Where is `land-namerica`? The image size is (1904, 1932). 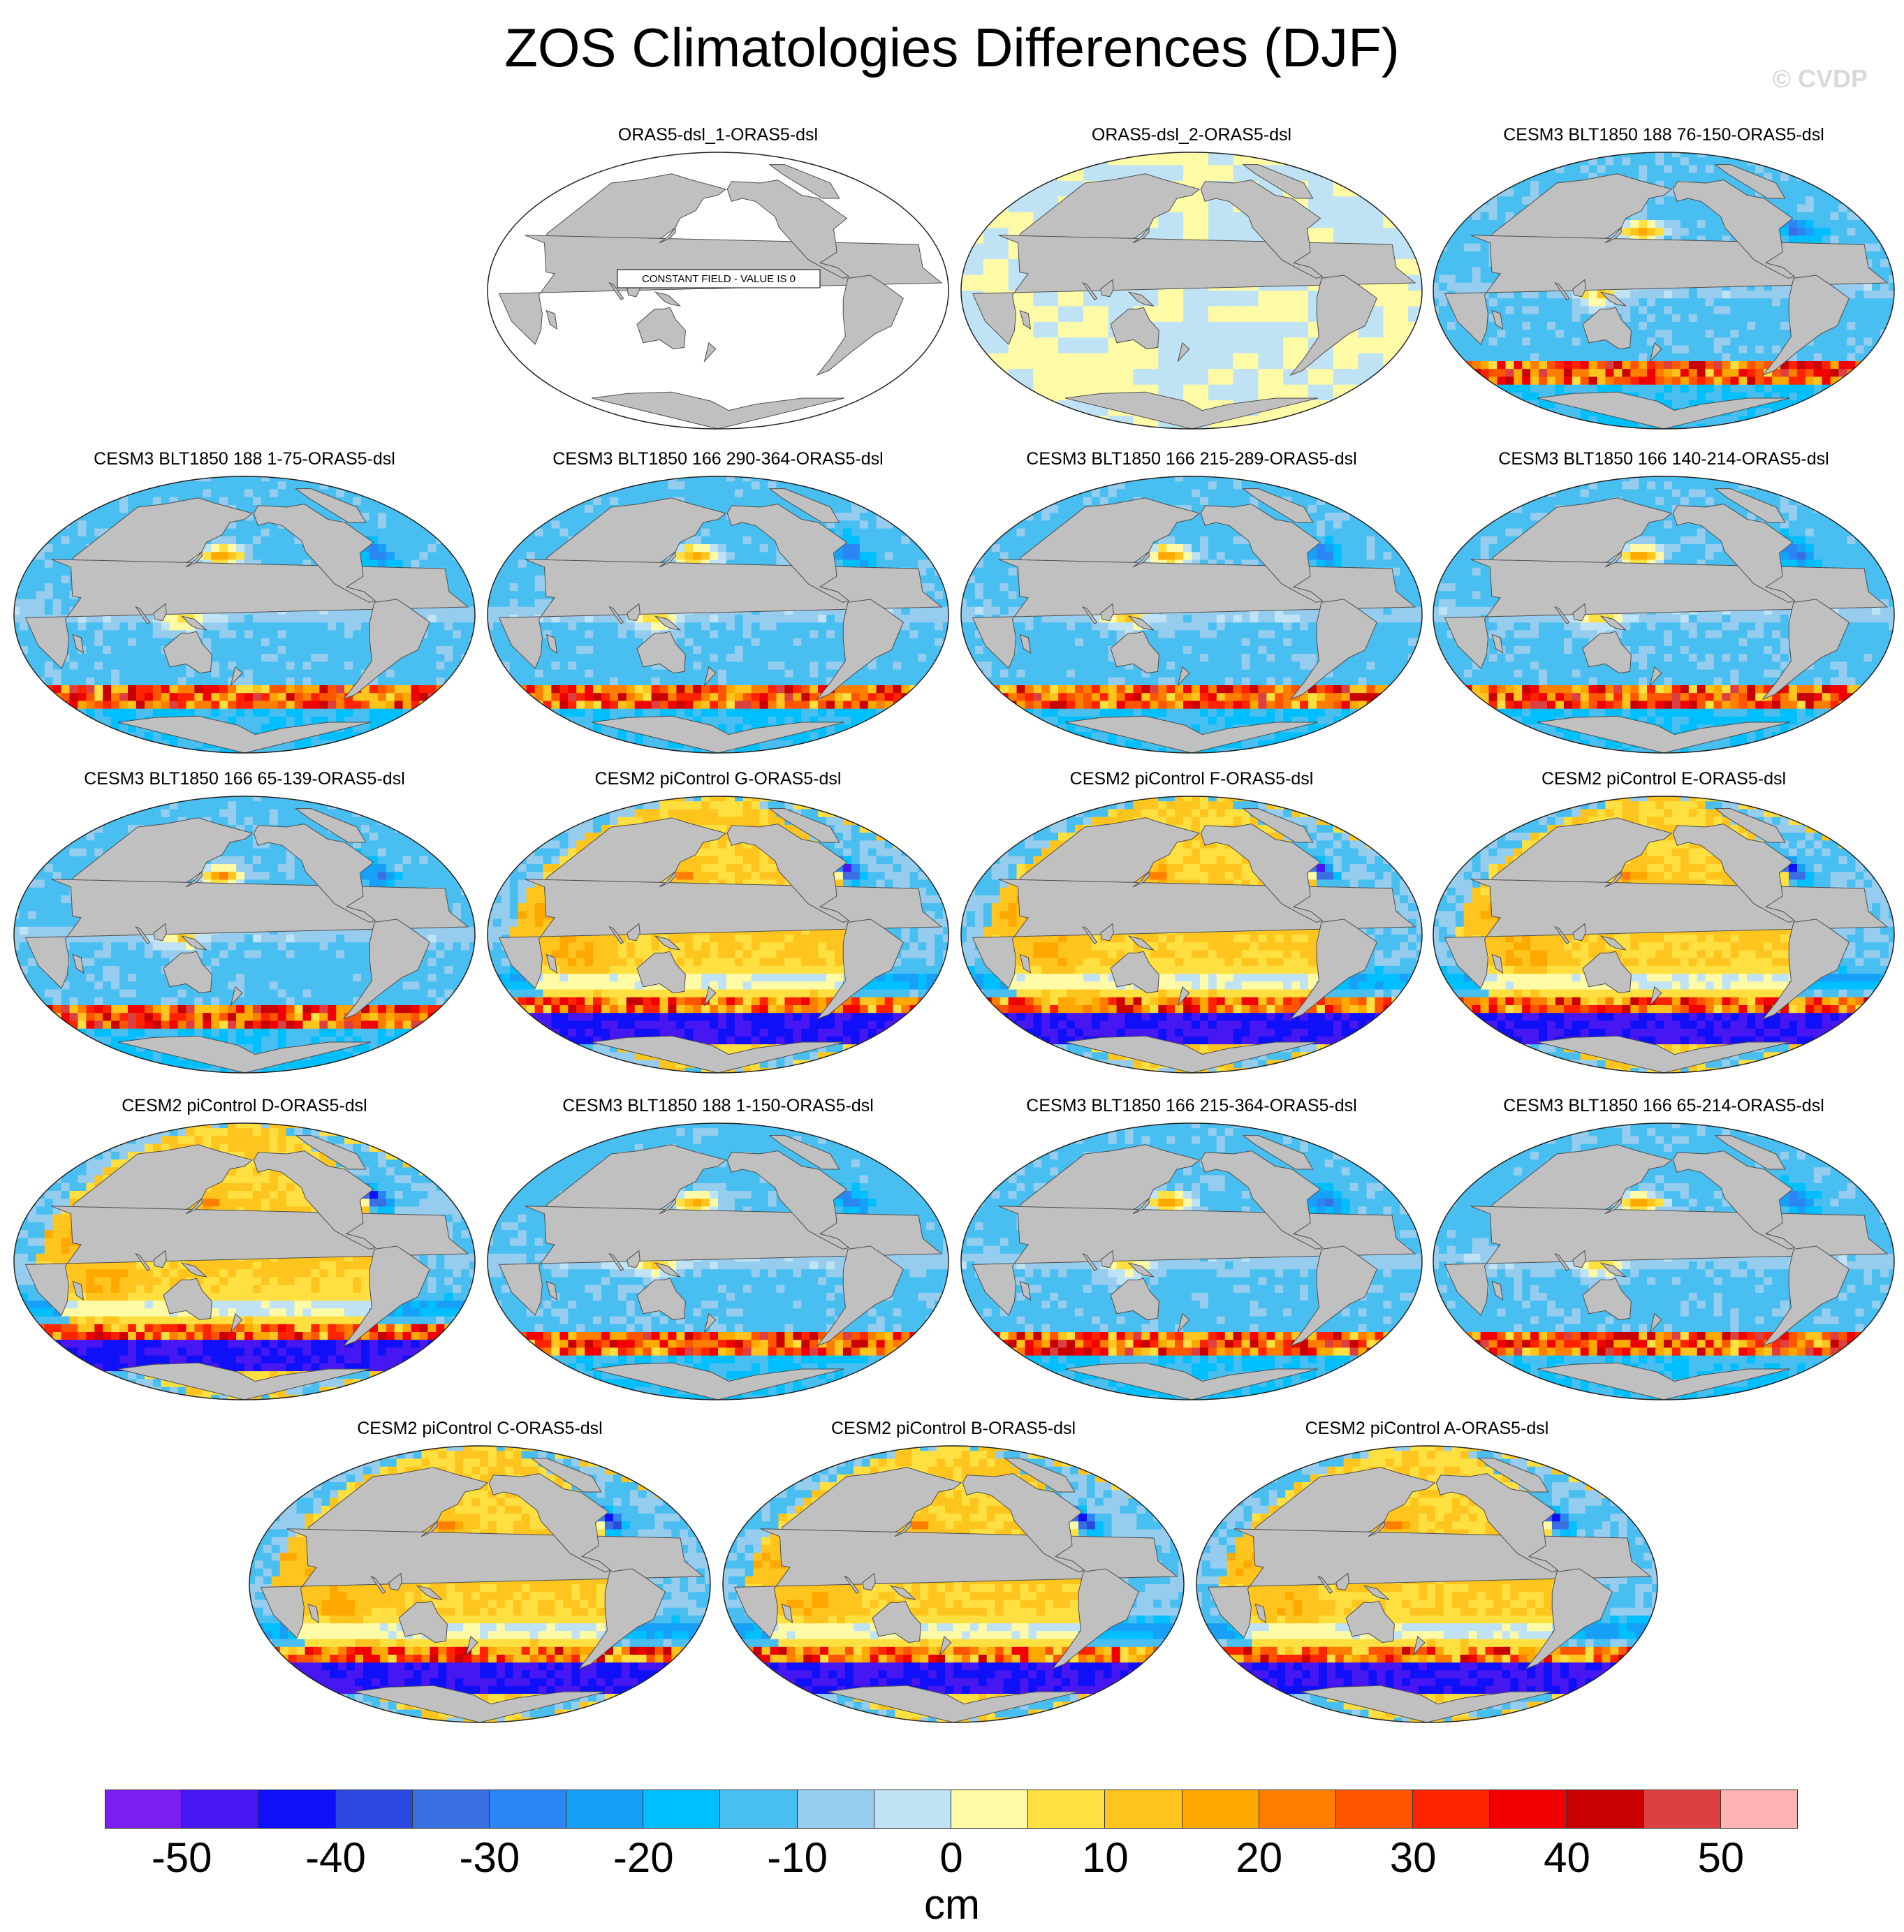 land-namerica is located at coordinates (1734, 229).